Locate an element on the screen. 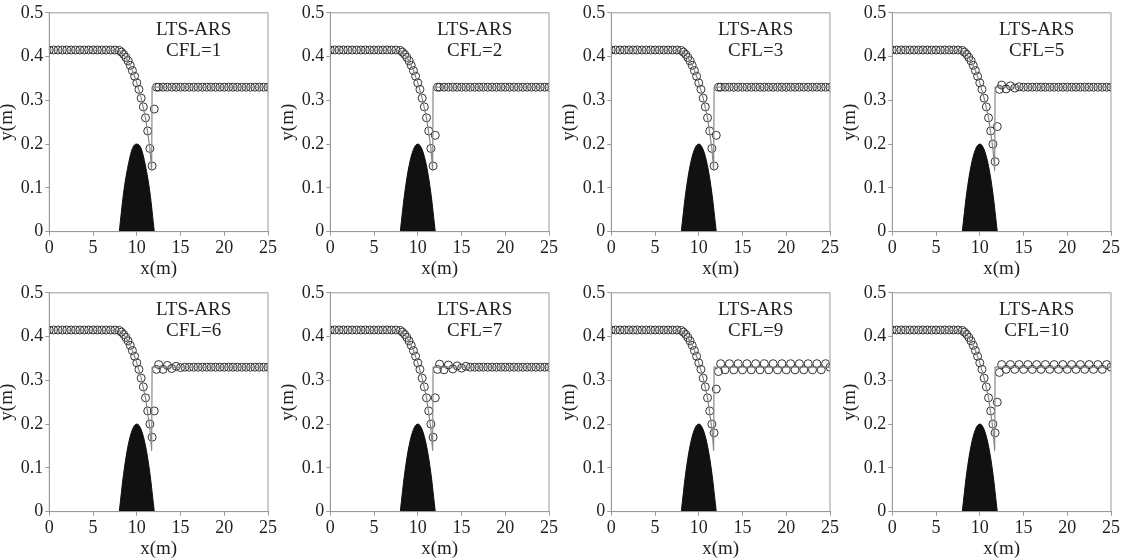 The width and height of the screenshot is (1123, 560). x-tick-label: 10 is located at coordinates (979, 527).